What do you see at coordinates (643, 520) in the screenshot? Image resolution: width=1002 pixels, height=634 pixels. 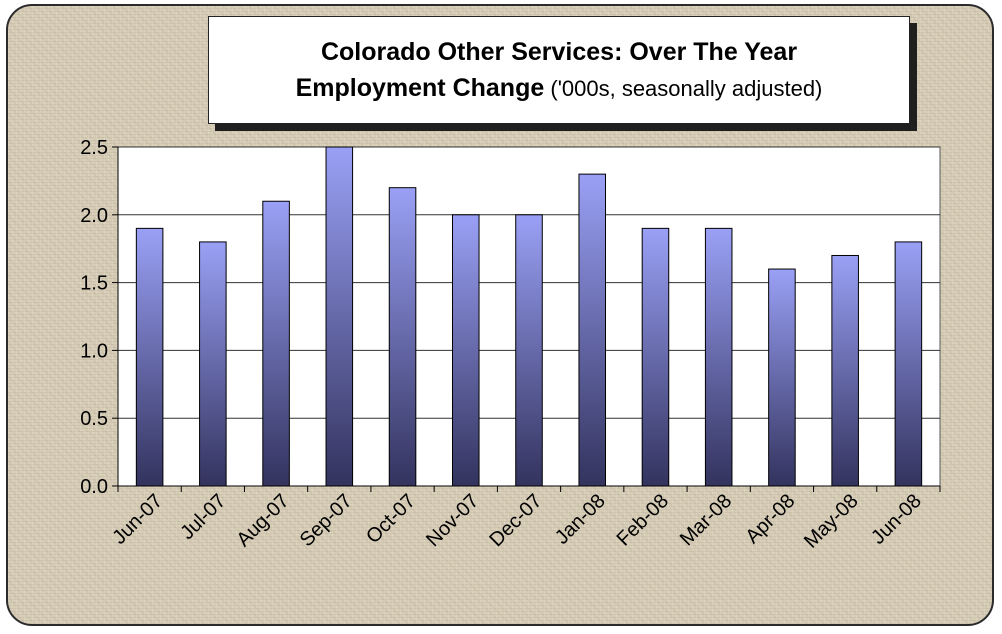 I see `x-tick-label: Feb-08` at bounding box center [643, 520].